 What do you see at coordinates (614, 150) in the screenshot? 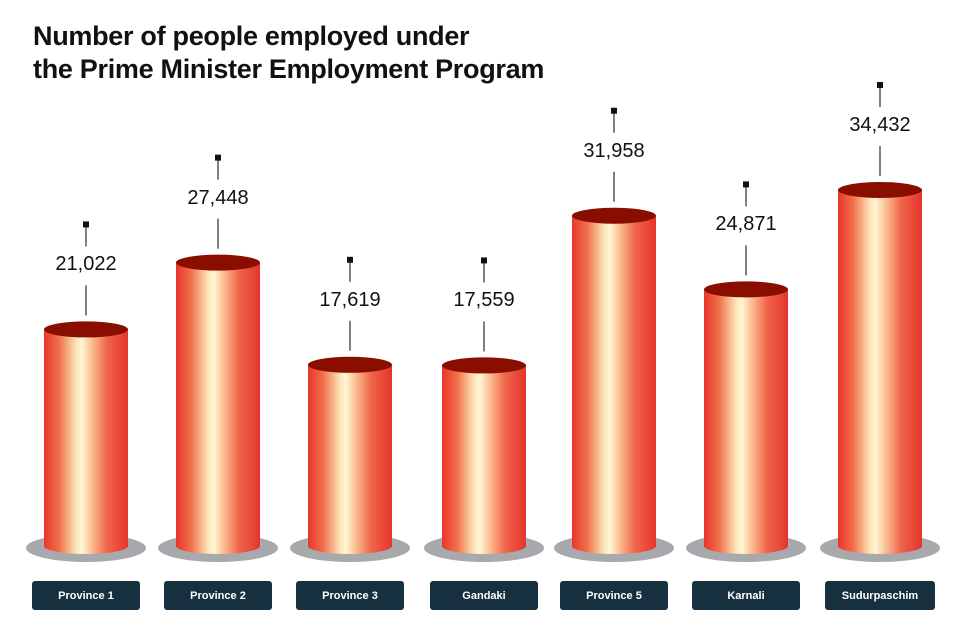
I see `value-label: 31,958` at bounding box center [614, 150].